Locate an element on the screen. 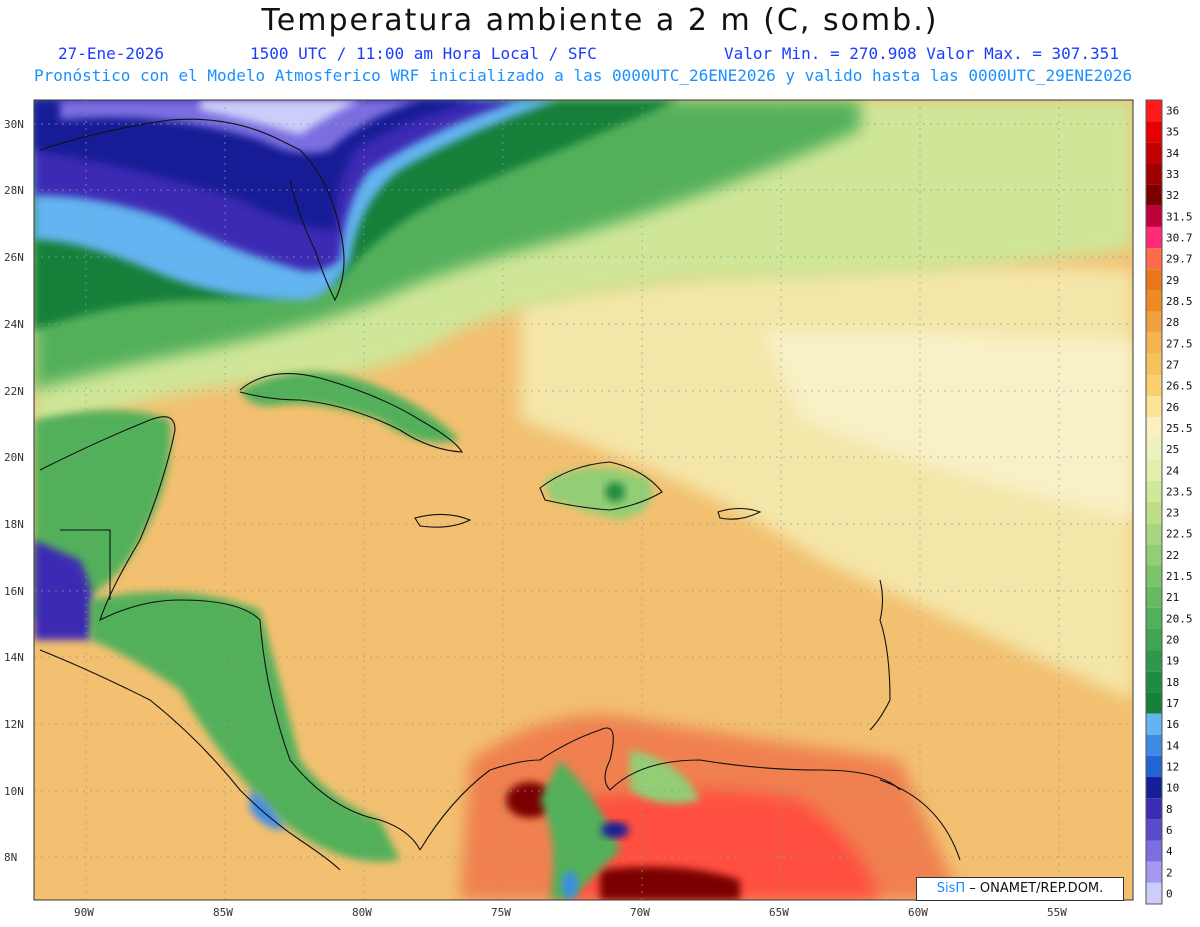 The height and width of the screenshot is (927, 1200). colorbar-label: 24 is located at coordinates (1173, 470).